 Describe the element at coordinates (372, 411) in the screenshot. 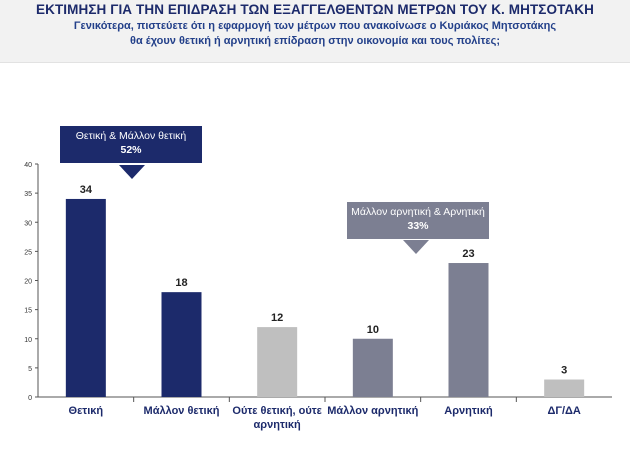

I see `category-label: Μάλλον αρνητική` at that location.